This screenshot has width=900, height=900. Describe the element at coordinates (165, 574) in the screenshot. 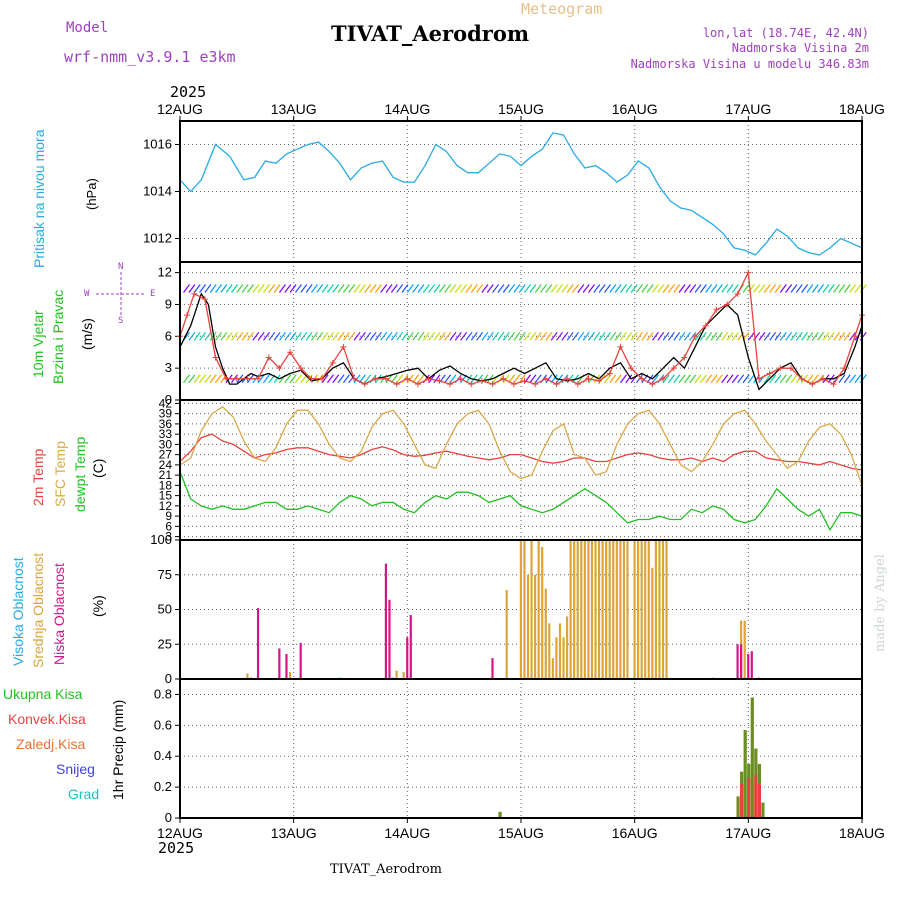

I see `clouds-ytick-label: 75` at that location.